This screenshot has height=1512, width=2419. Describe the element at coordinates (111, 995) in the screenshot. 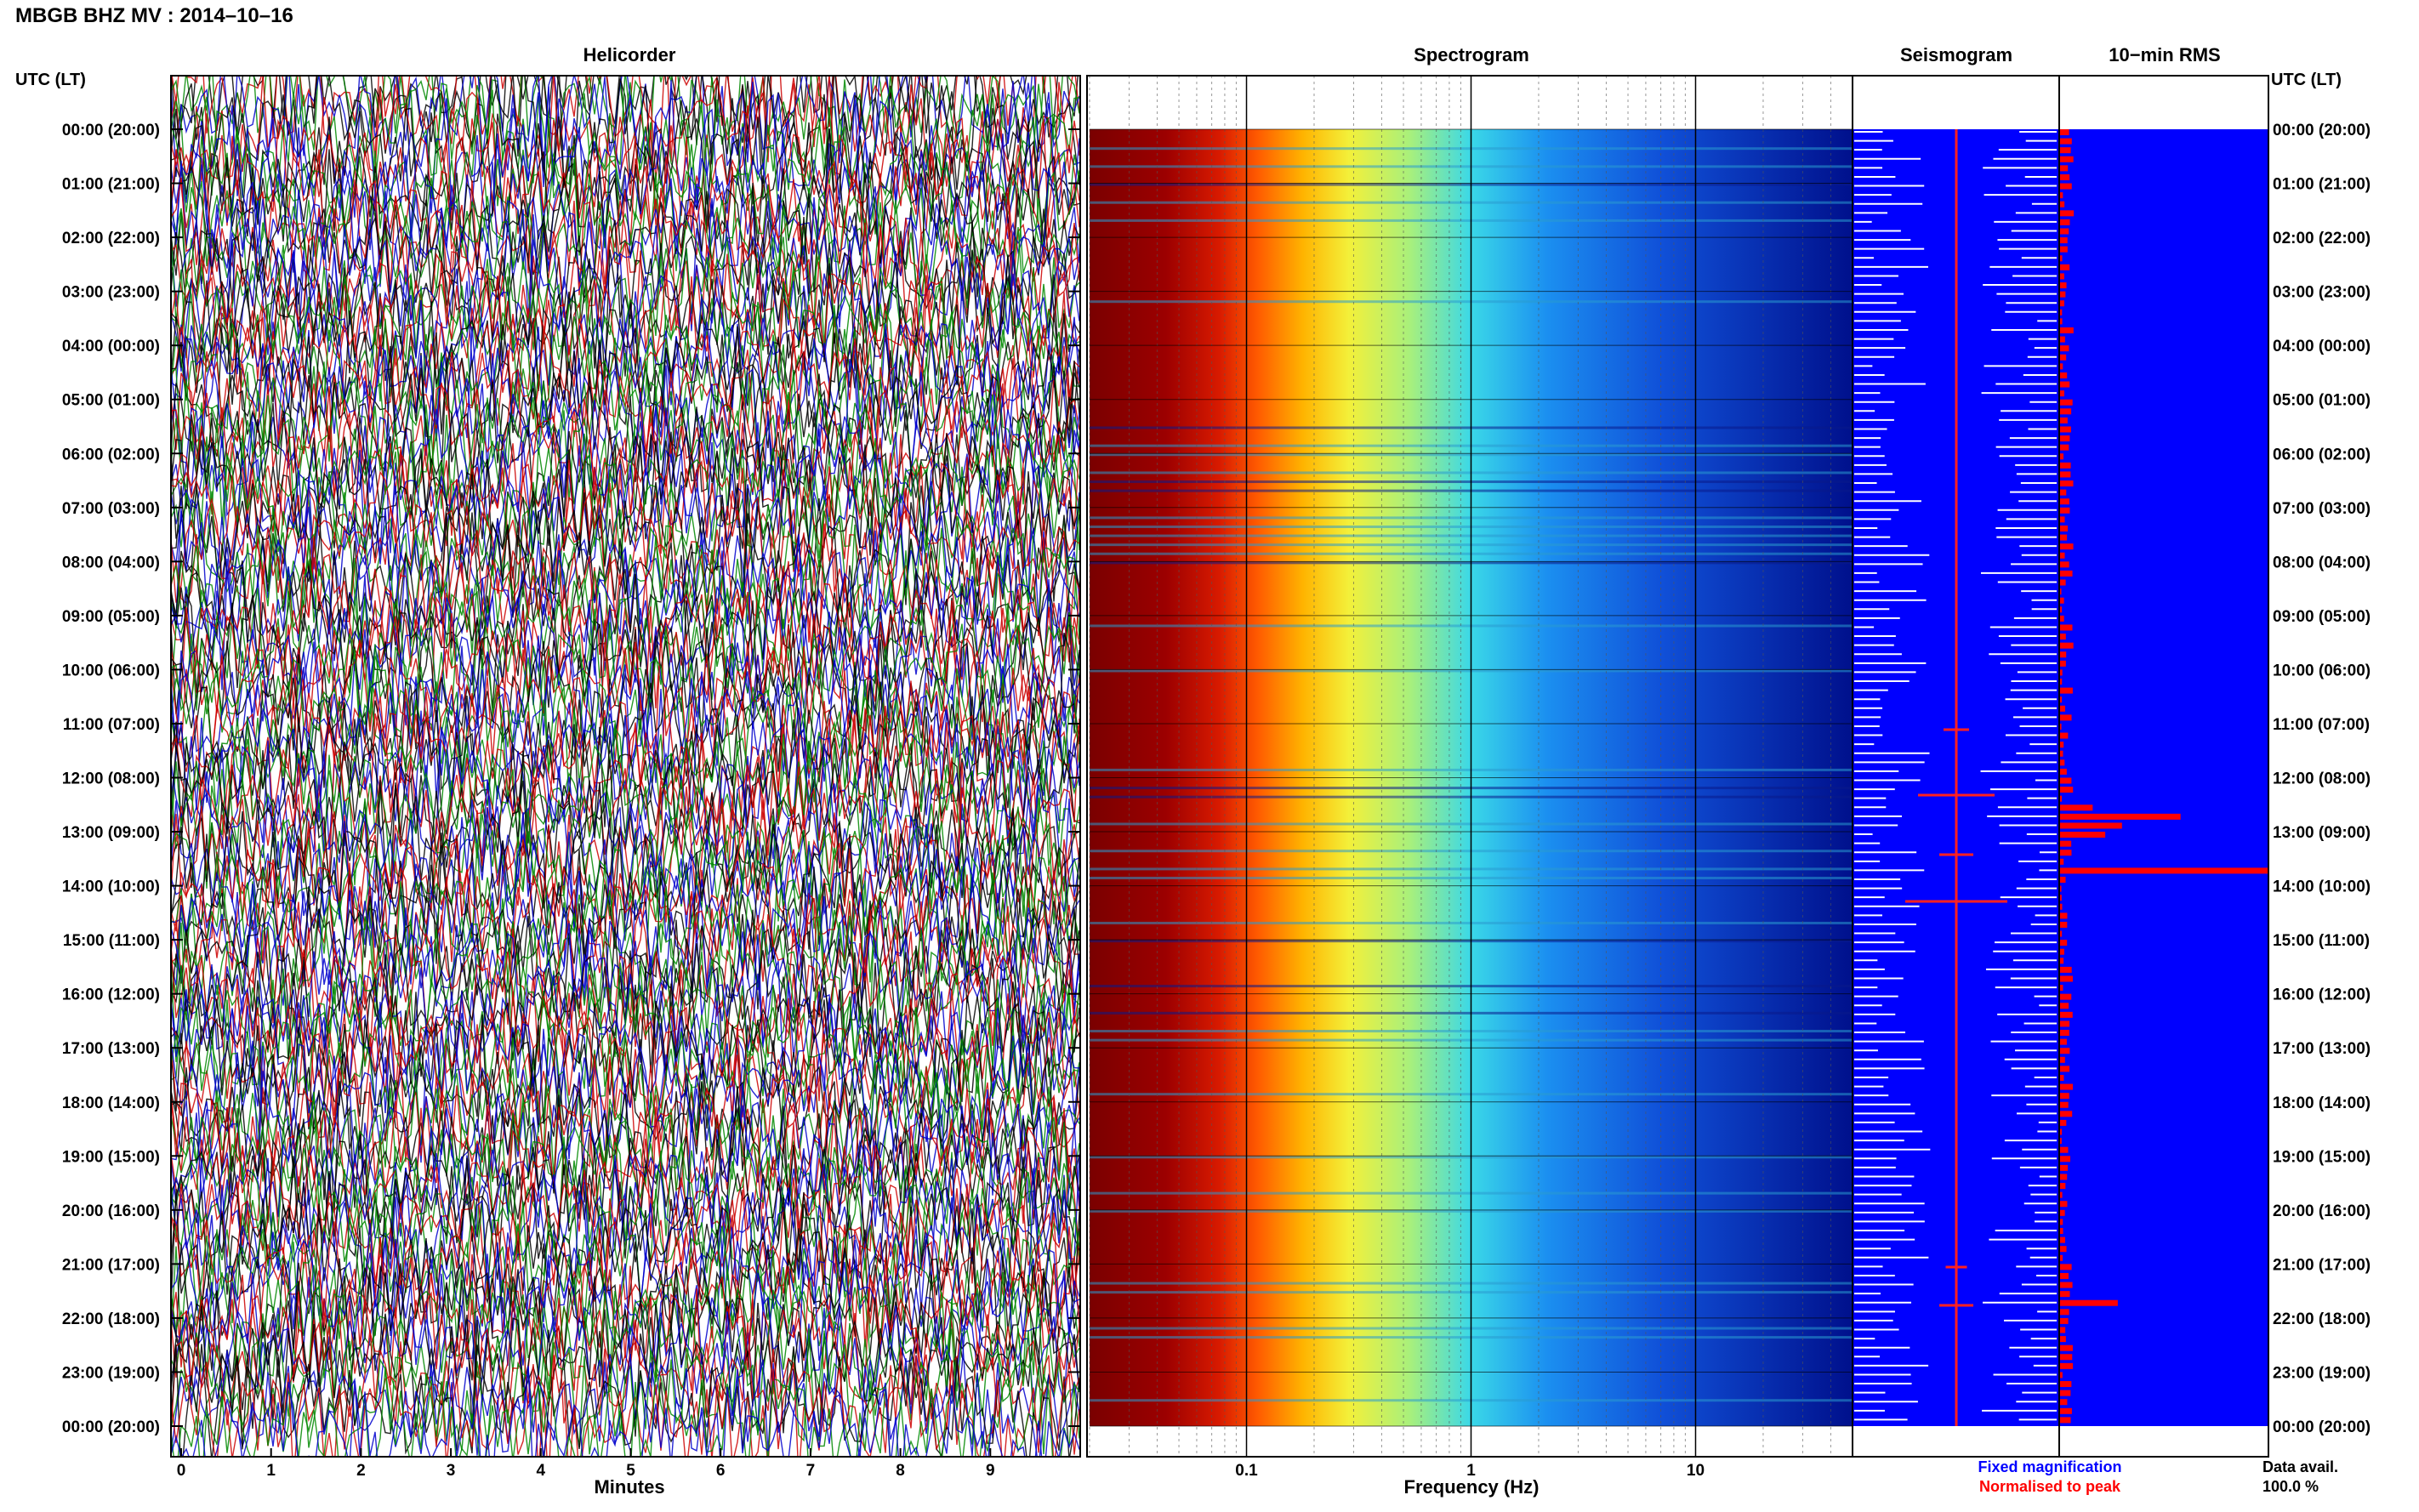

I see `time-tick-left: 16:00 (12:00)` at that location.